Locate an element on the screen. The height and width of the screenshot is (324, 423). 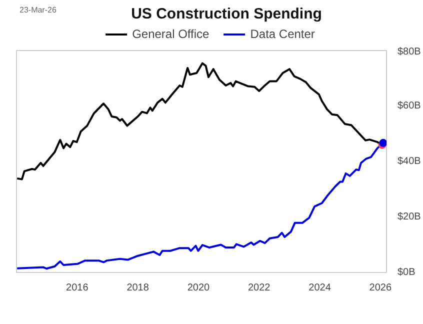
text: 23-Mar-26 is located at coordinates (38, 10).